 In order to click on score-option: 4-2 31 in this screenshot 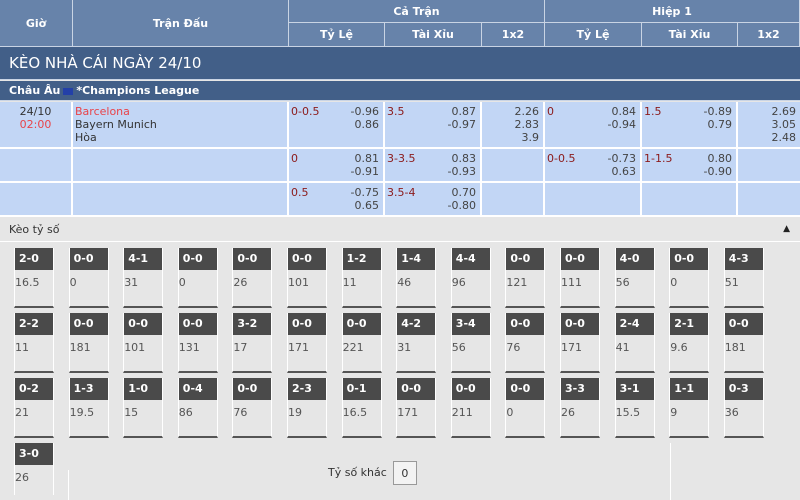, I will do `click(416, 343)`.